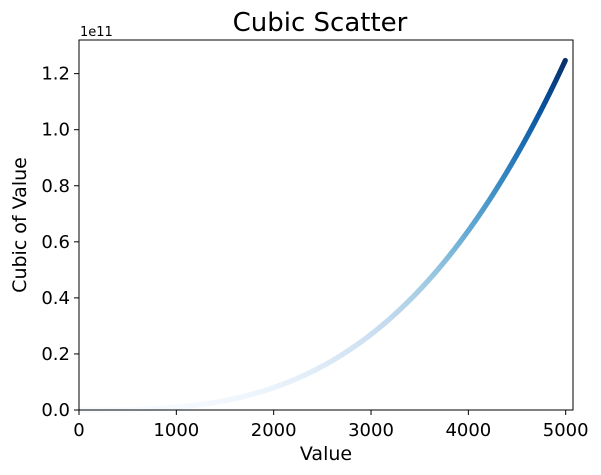  What do you see at coordinates (55, 186) in the screenshot?
I see `y-tick-label: 0.8` at bounding box center [55, 186].